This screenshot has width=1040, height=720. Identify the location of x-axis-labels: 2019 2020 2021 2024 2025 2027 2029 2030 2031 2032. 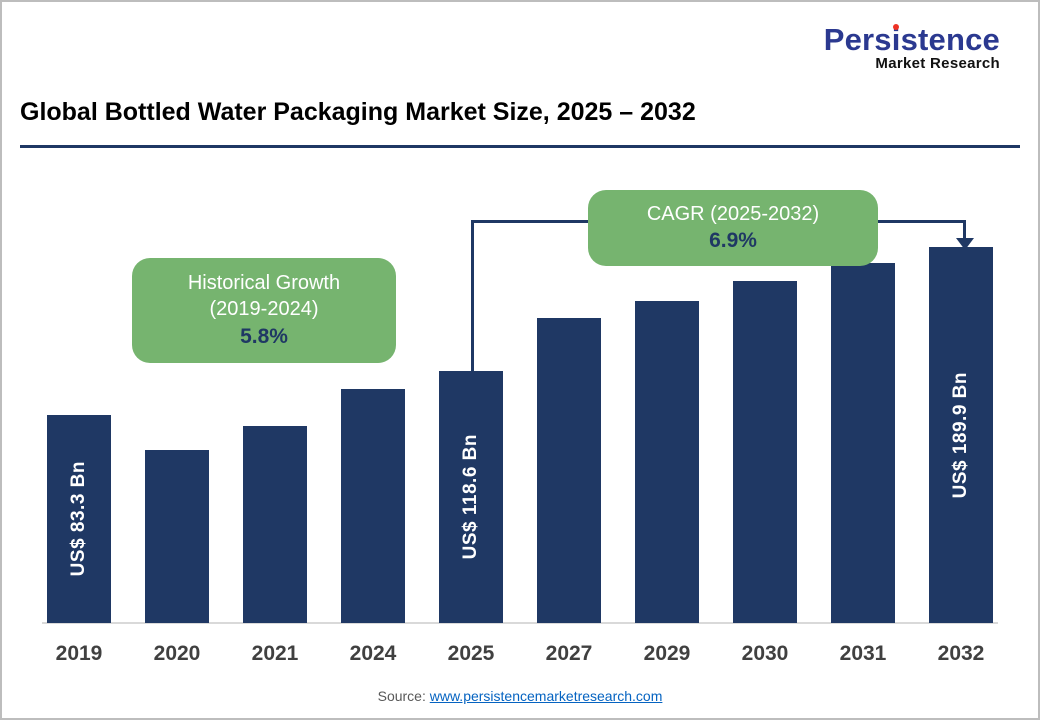
(520, 654).